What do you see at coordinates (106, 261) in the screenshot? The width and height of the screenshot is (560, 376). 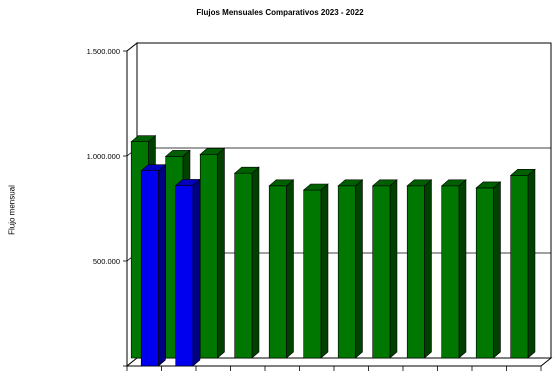 I see `y-tick-label: 500.000` at bounding box center [106, 261].